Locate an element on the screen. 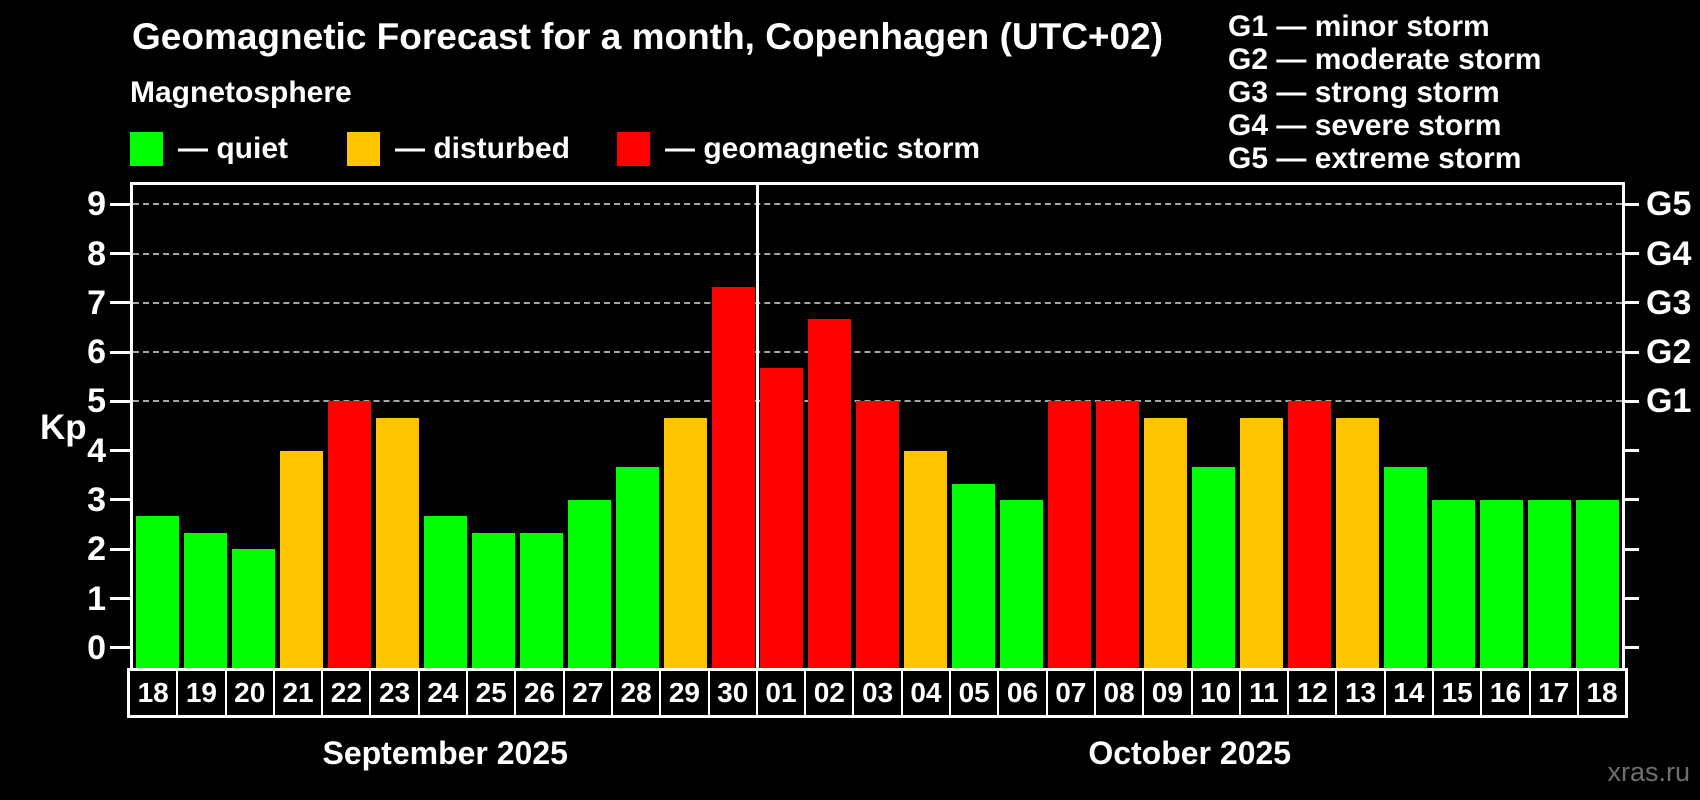 The image size is (1700, 800). legend-label-disturbed: — disturbed is located at coordinates (483, 148).